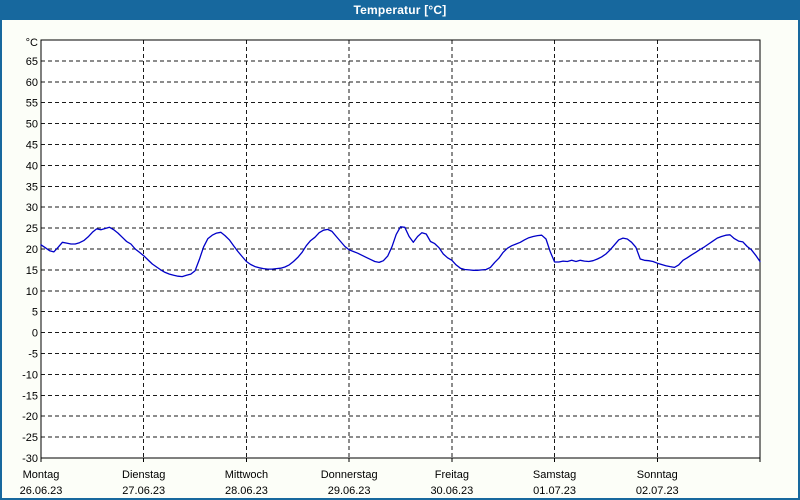 Image resolution: width=800 pixels, height=500 pixels. What do you see at coordinates (451, 491) in the screenshot?
I see `x-date-label: 30.06.23` at bounding box center [451, 491].